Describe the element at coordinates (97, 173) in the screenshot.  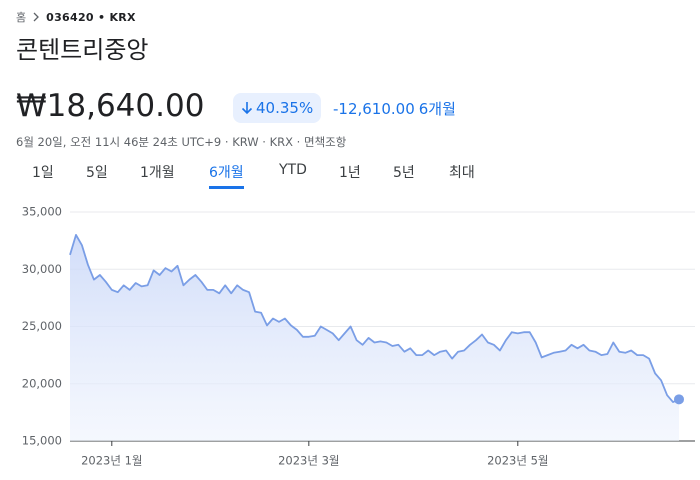
I see `range-tab: 5일` at that location.